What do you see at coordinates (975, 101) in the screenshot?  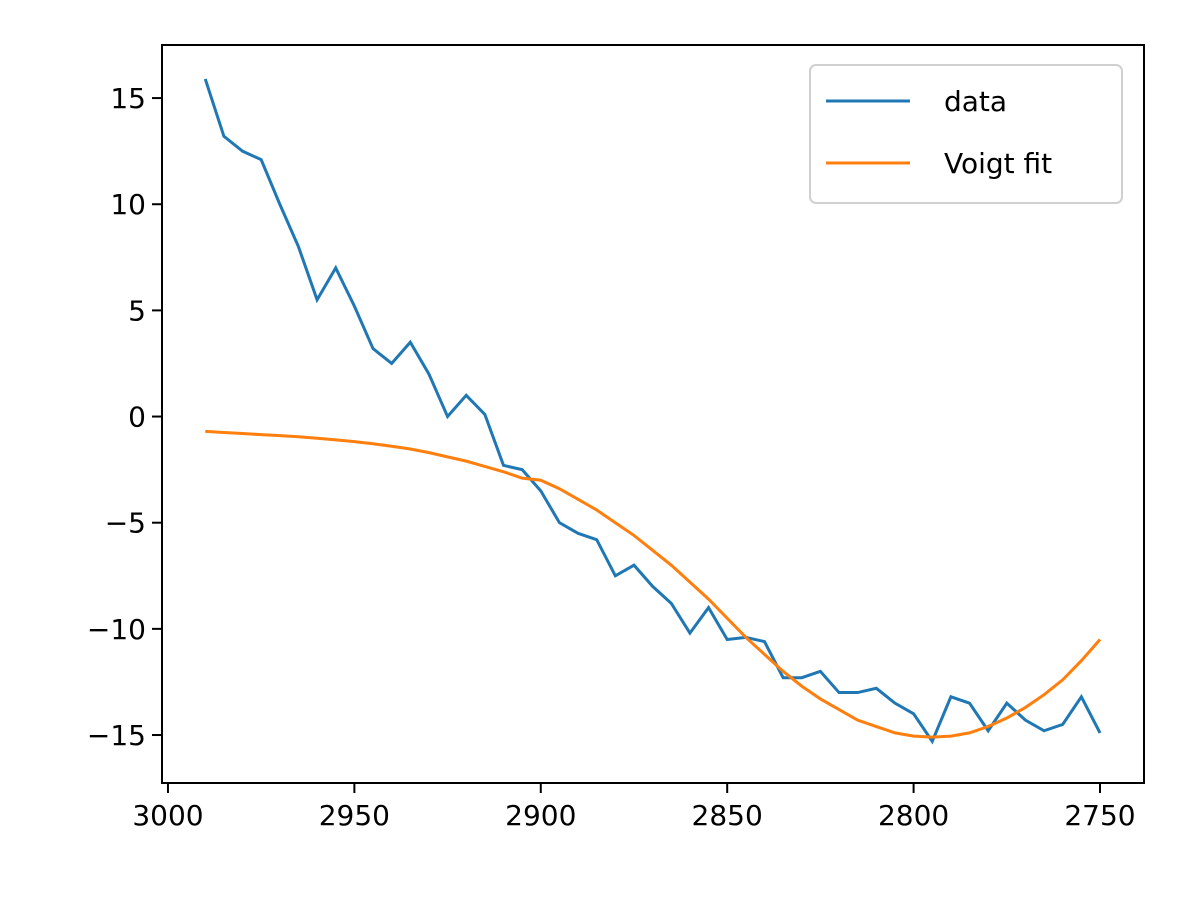 I see `legend-label: data` at bounding box center [975, 101].